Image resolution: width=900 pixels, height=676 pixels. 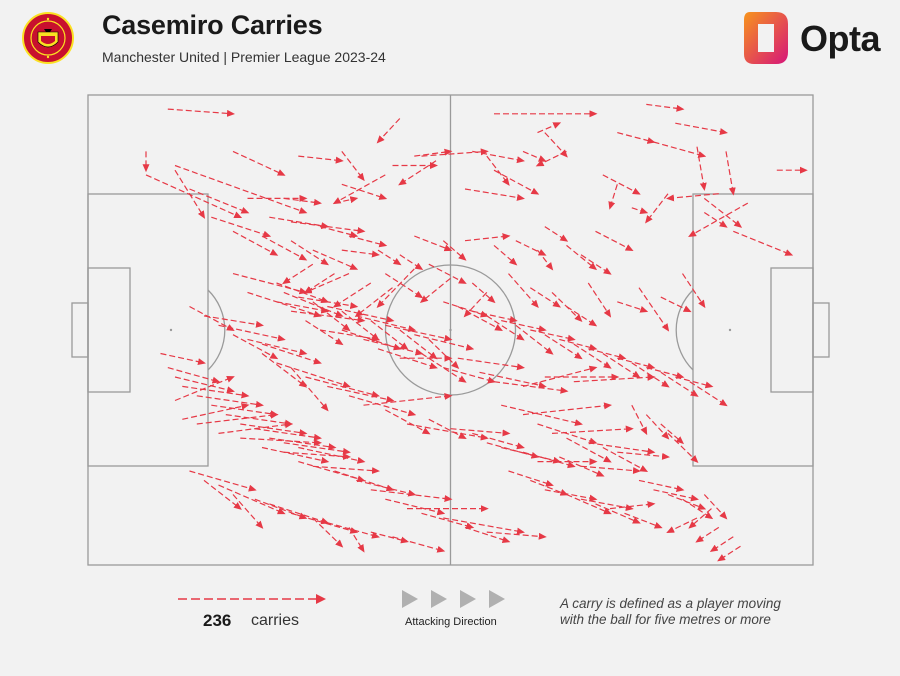 What do you see at coordinates (453, 599) in the screenshot?
I see `attacking-direction-icon` at bounding box center [453, 599].